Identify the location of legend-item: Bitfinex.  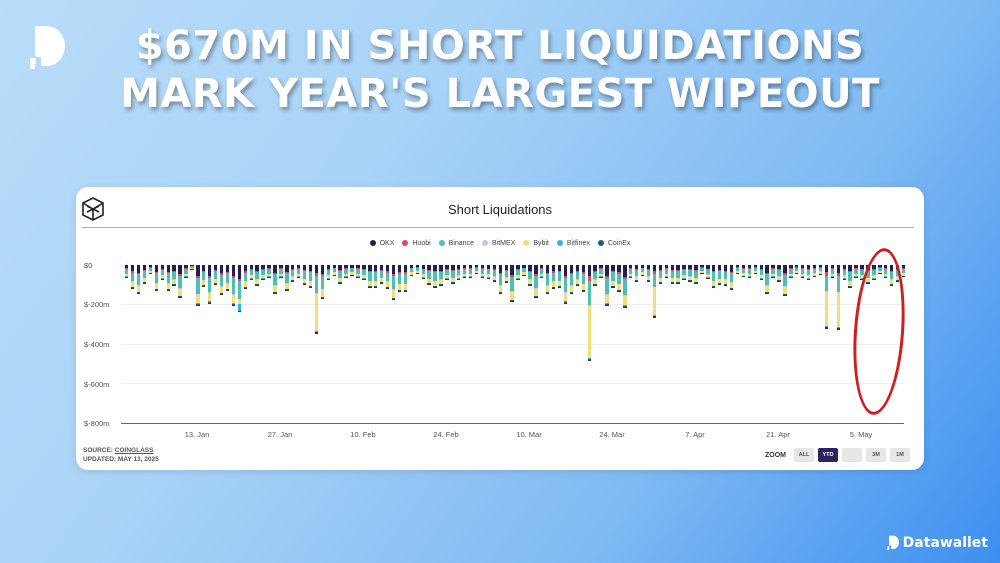
(573, 243).